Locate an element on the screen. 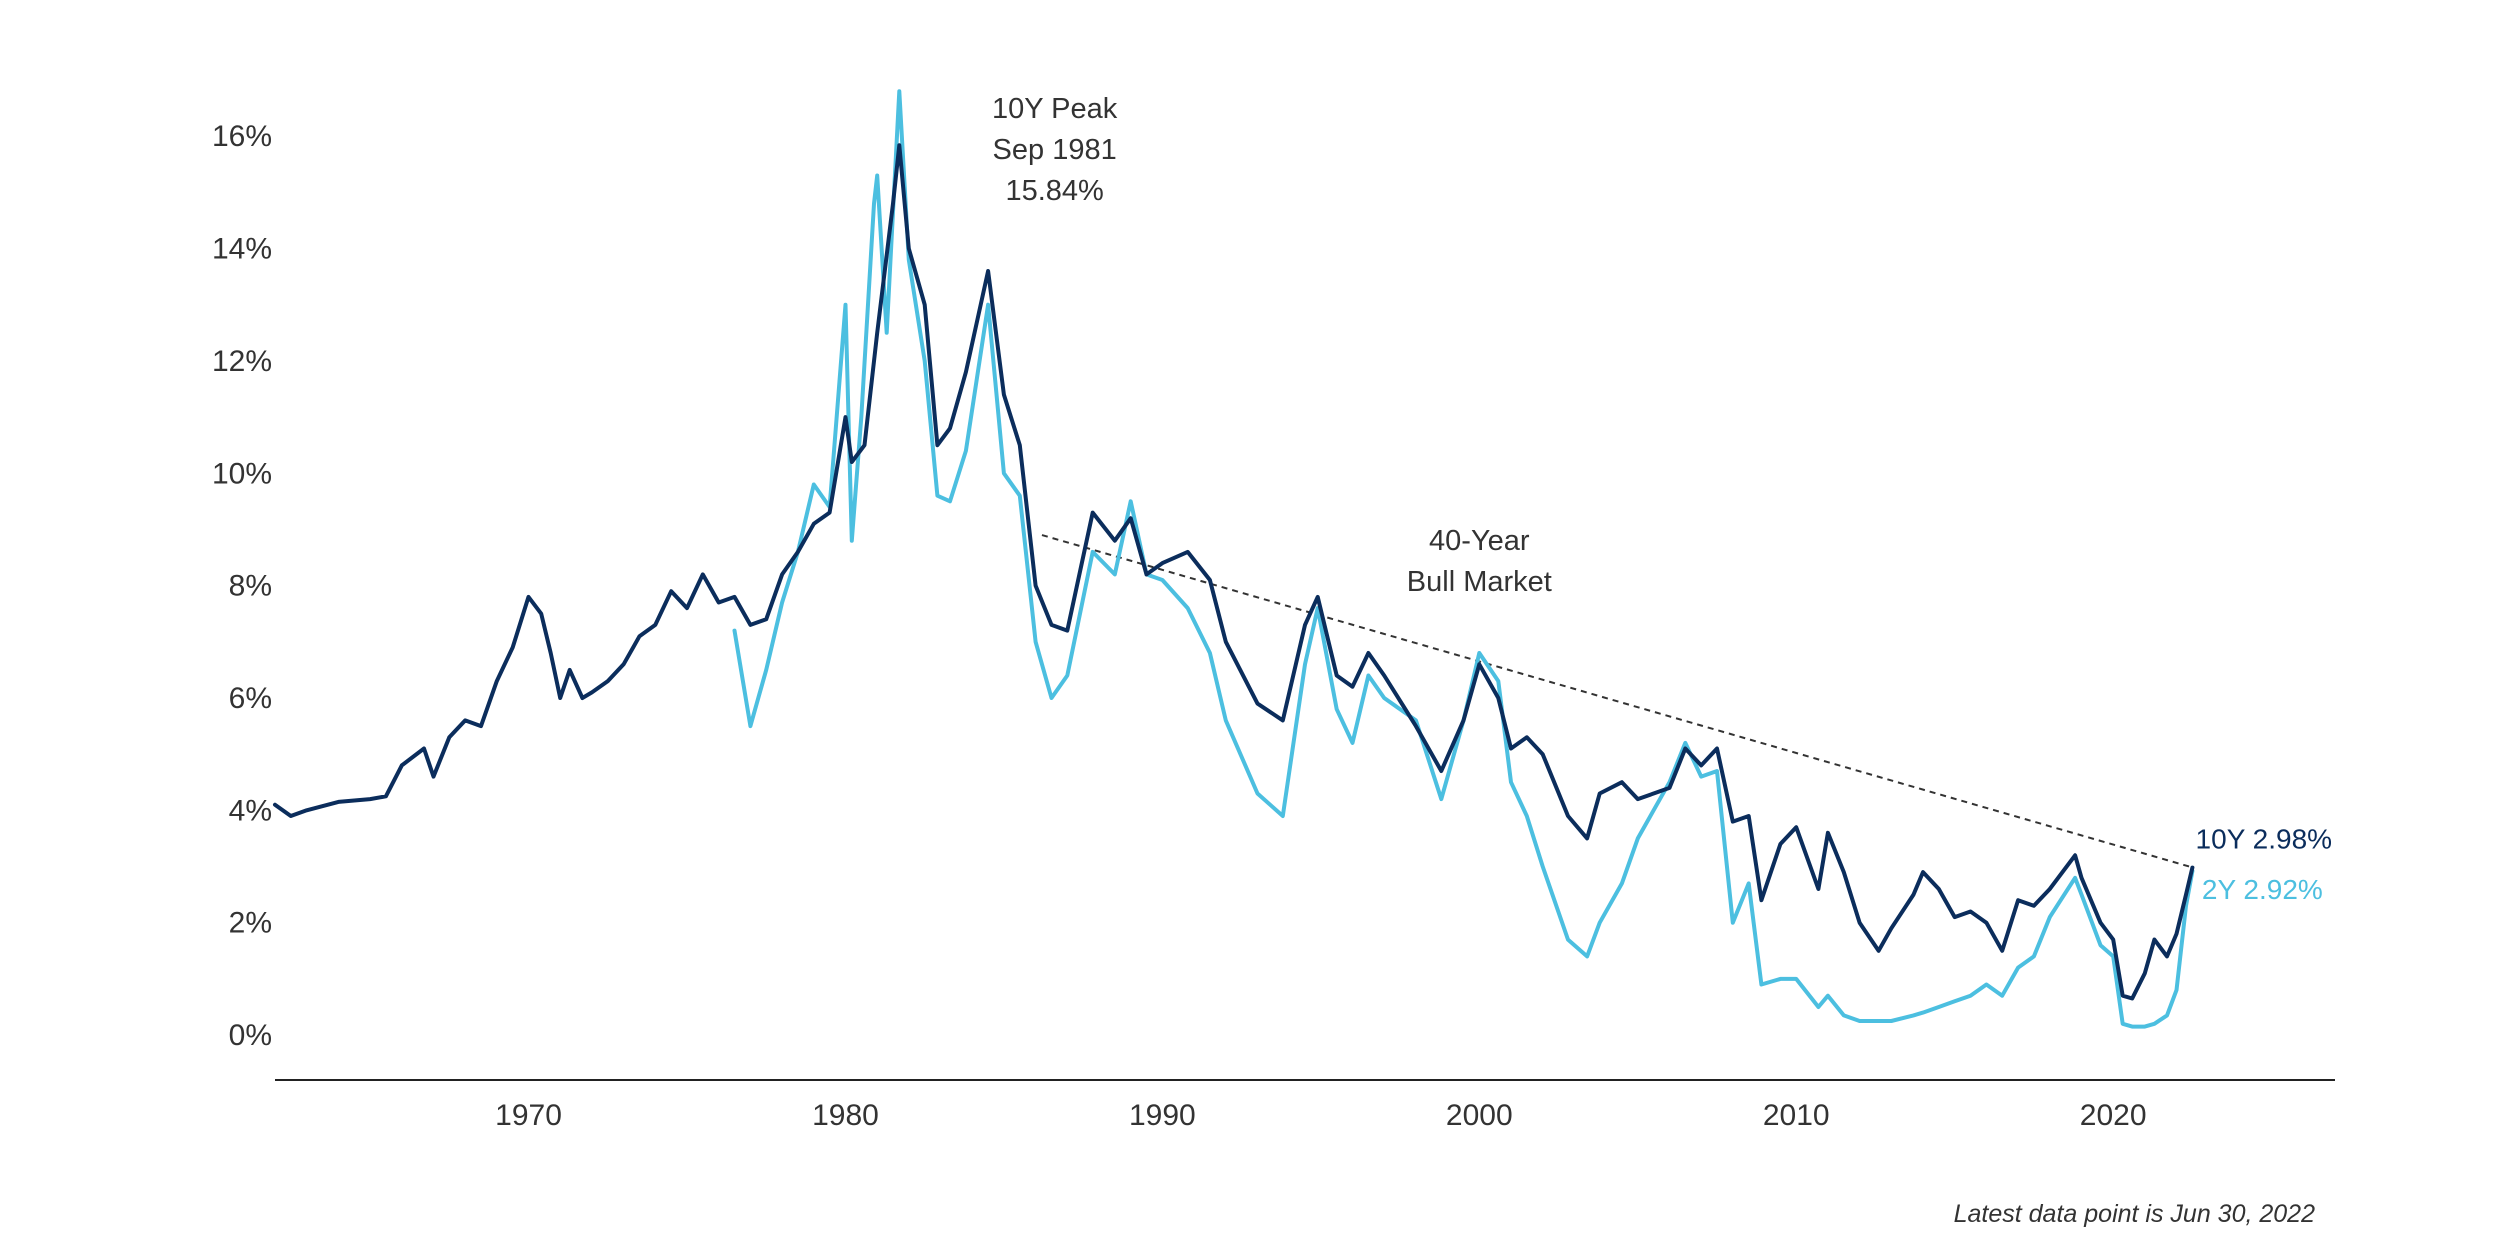 The height and width of the screenshot is (1250, 2500). y-tick-label: 10% is located at coordinates (242, 473).